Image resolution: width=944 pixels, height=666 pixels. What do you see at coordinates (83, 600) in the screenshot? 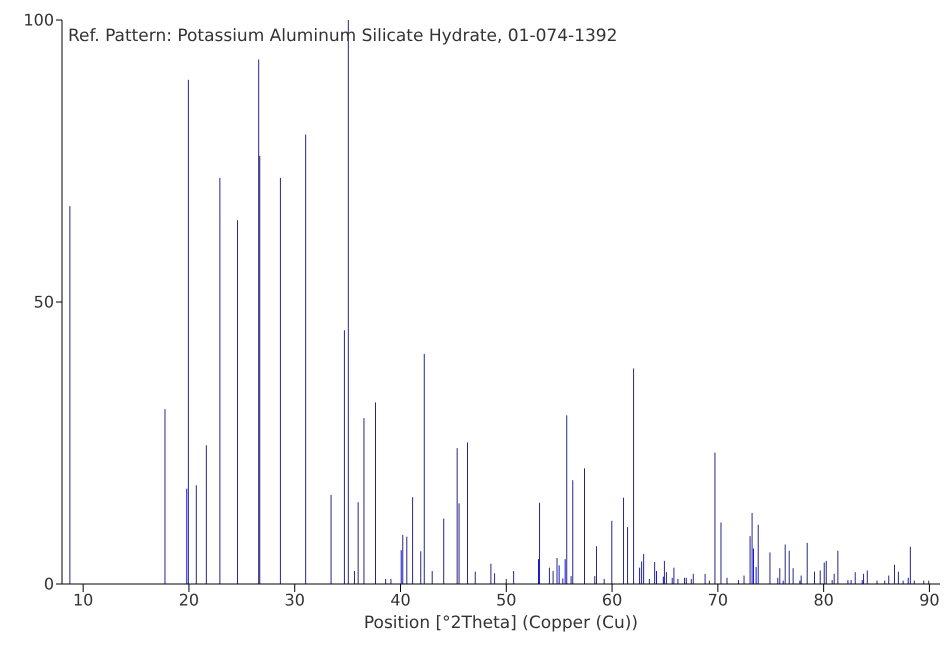
I see `x-tick-label: 10` at bounding box center [83, 600].